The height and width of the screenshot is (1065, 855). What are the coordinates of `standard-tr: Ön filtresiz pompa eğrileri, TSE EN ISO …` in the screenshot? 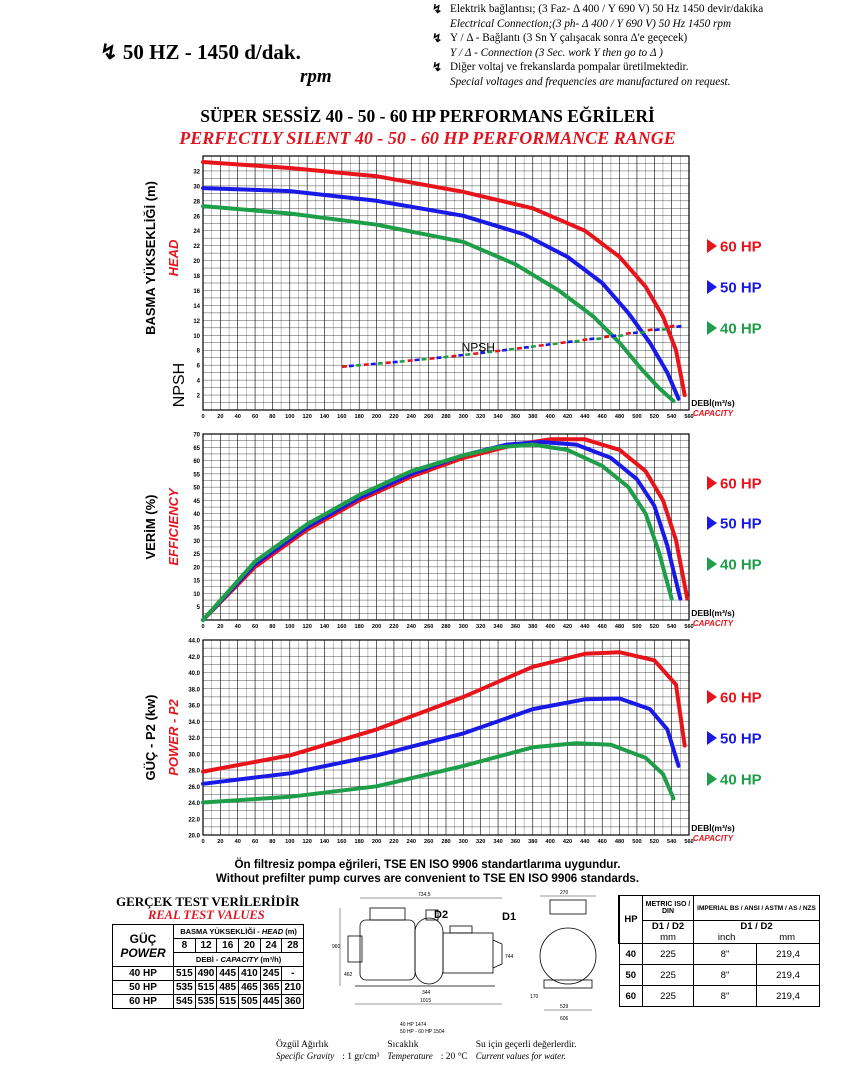 It's located at (427, 864).